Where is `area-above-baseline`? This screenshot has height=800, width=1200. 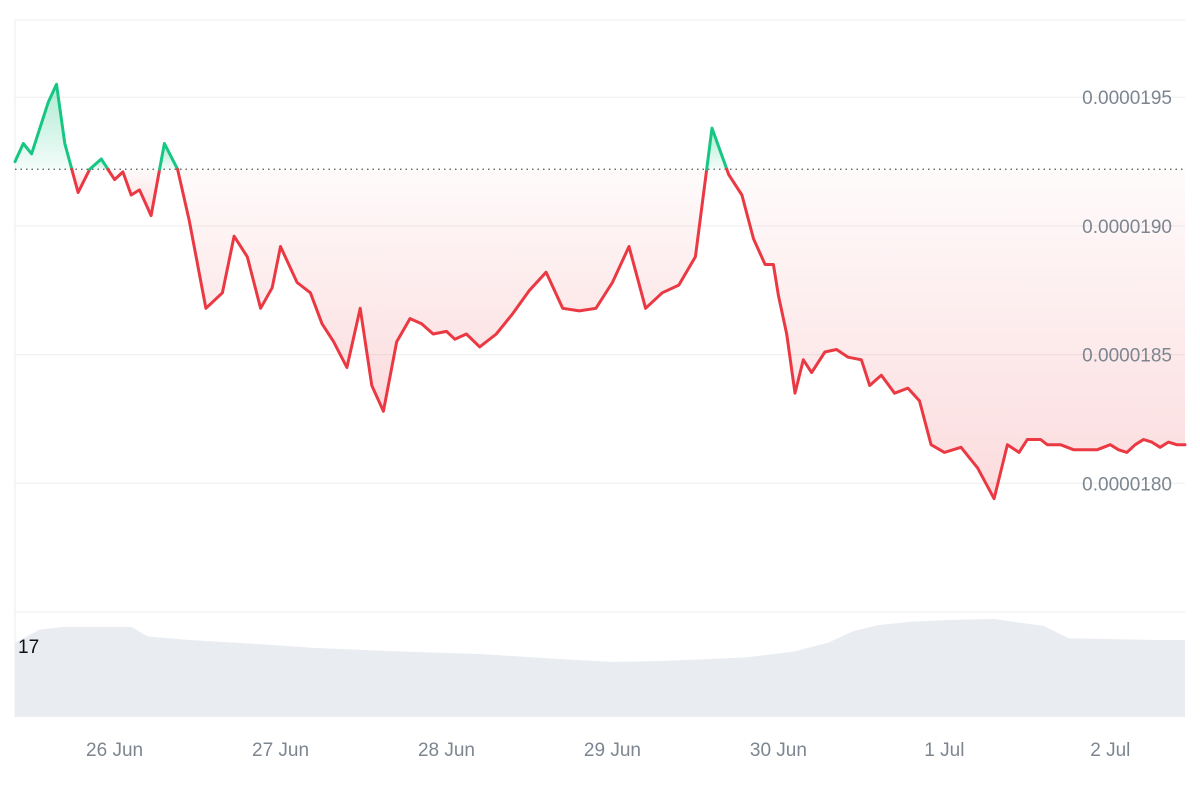 area-above-baseline is located at coordinates (43, 127).